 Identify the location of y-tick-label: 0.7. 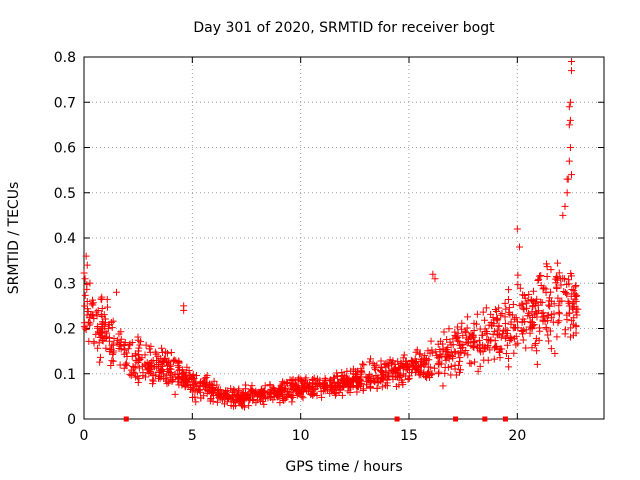
(65, 103).